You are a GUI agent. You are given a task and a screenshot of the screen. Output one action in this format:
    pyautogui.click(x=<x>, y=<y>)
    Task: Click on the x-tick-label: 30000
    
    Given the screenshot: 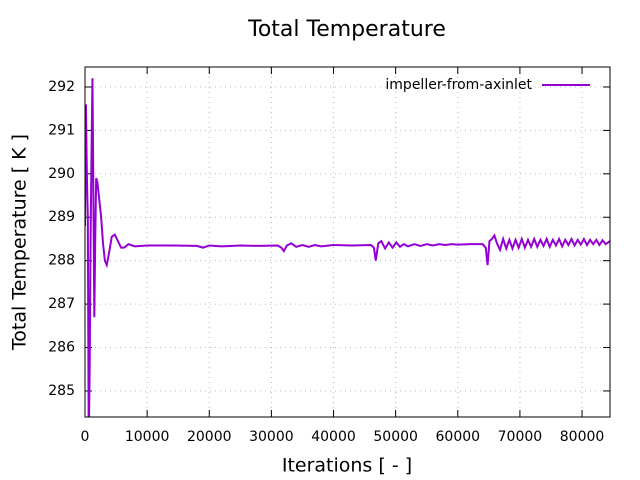 What is the action you would take?
    pyautogui.click(x=271, y=437)
    